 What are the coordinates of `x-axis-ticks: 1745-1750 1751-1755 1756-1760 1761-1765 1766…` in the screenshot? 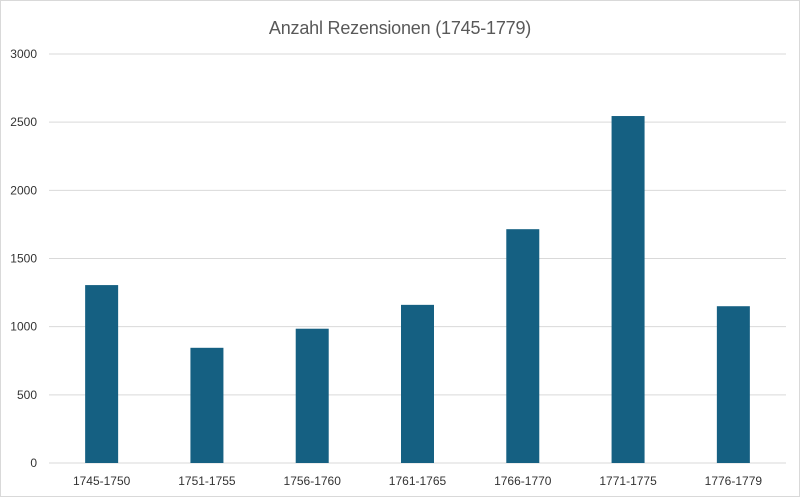 It's located at (417, 481).